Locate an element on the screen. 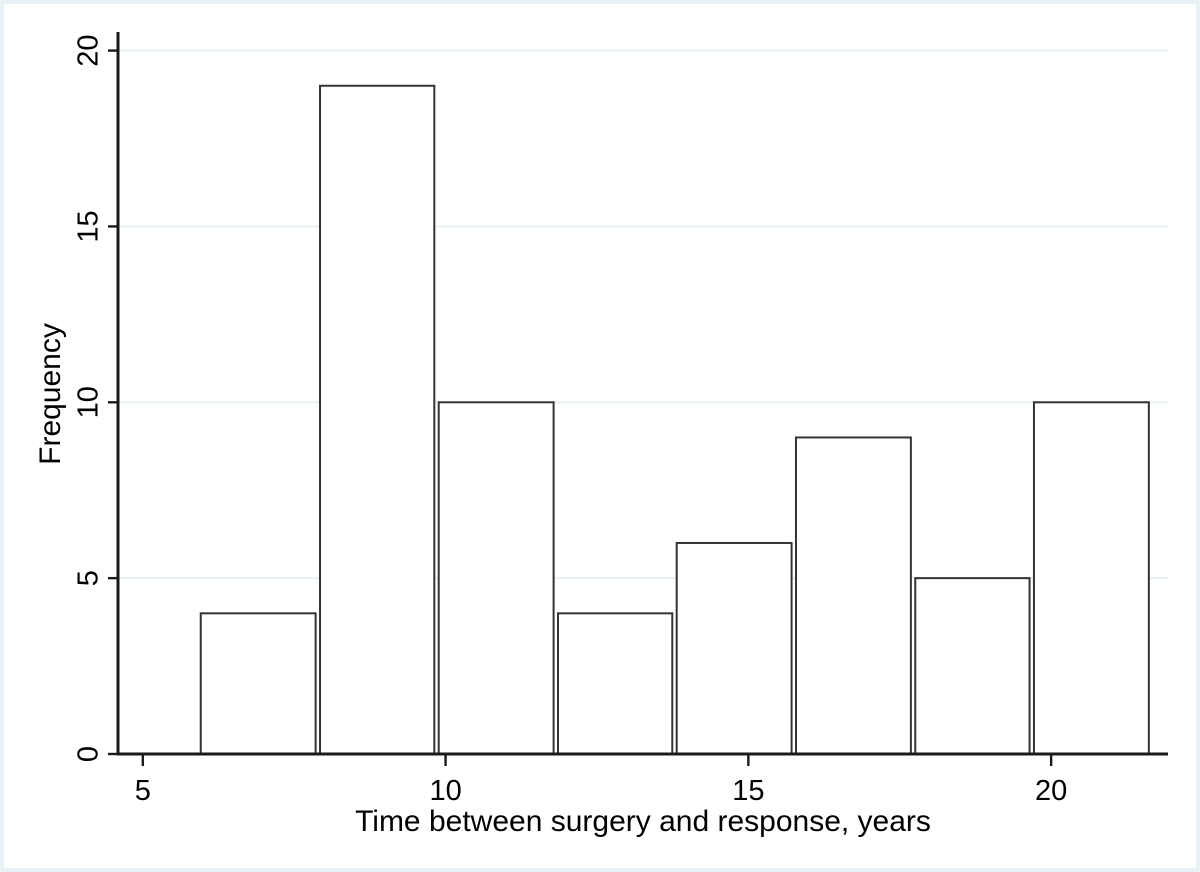 The height and width of the screenshot is (872, 1200). y-tick-label: 20 is located at coordinates (89, 50).